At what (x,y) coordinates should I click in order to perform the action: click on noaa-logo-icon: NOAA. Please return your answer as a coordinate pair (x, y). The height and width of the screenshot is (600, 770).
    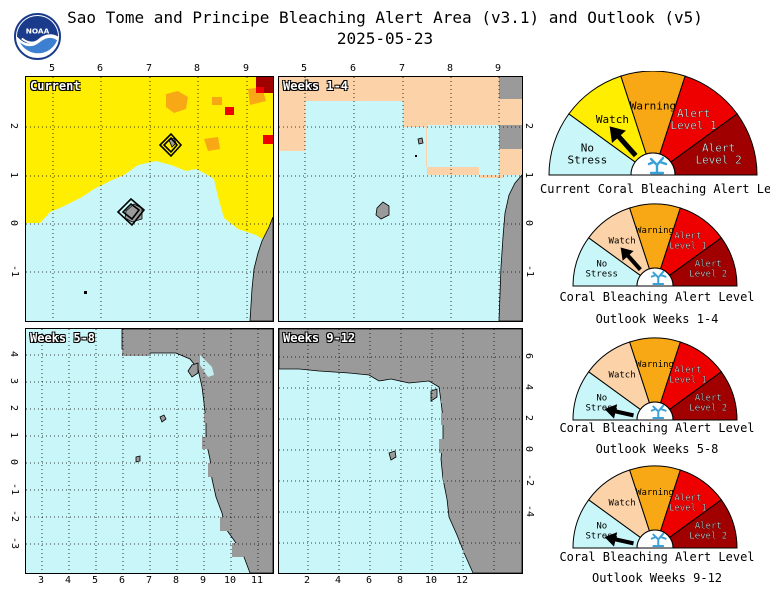
    Looking at the image, I should click on (37, 36).